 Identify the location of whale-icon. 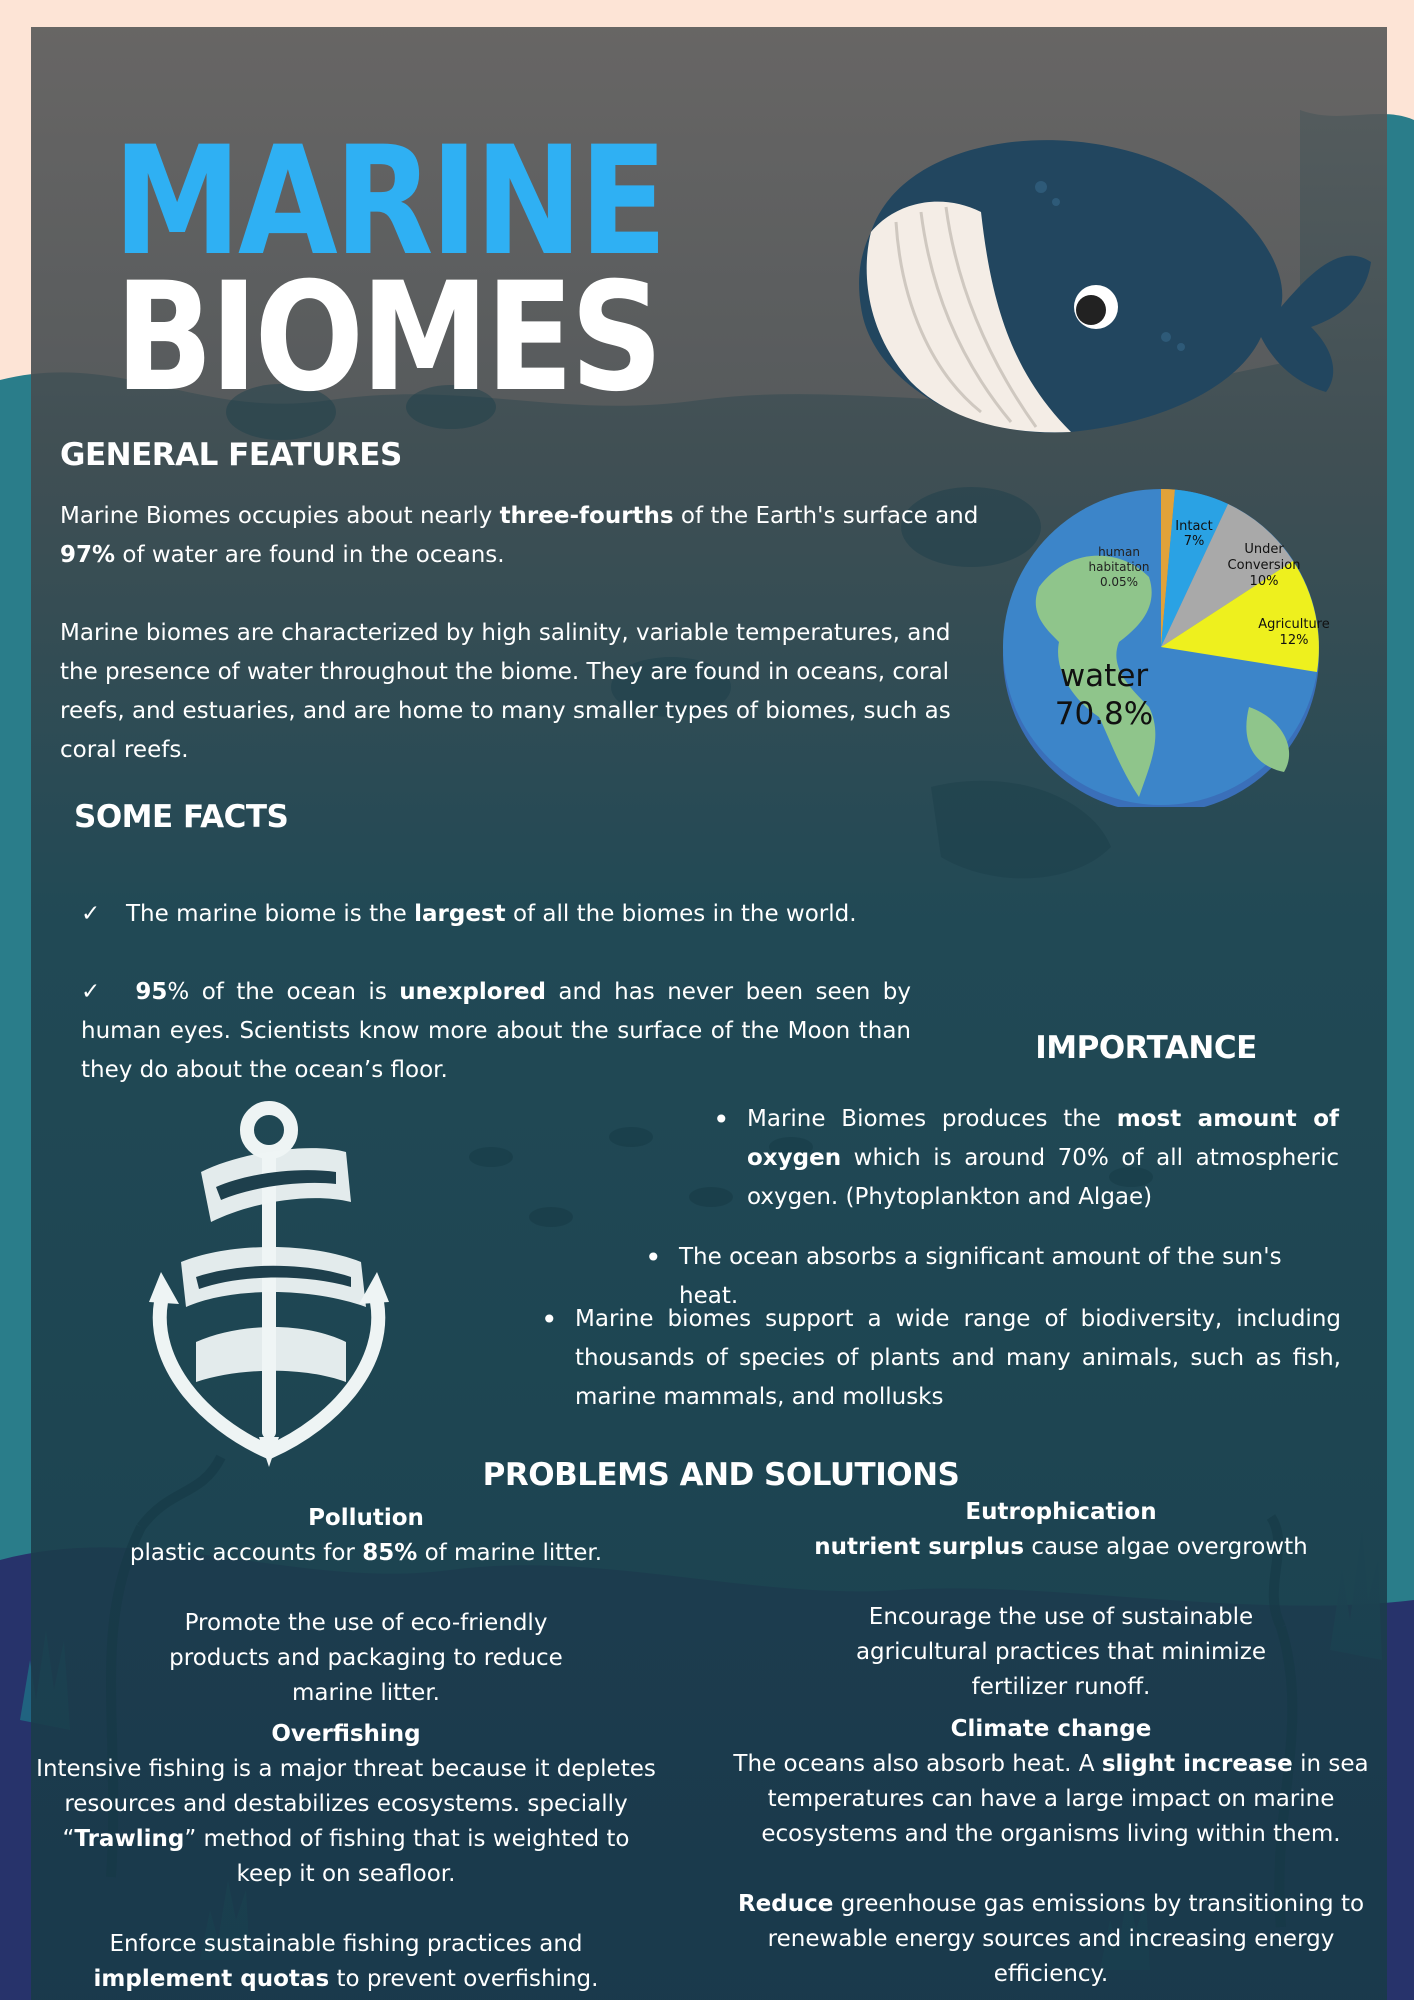
(1115, 286).